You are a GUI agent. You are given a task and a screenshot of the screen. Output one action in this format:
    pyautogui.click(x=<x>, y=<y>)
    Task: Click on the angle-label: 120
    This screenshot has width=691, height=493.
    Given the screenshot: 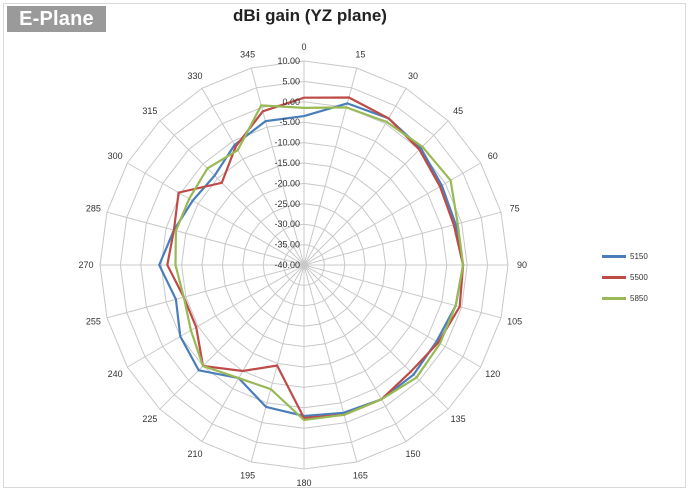 What is the action you would take?
    pyautogui.click(x=492, y=374)
    